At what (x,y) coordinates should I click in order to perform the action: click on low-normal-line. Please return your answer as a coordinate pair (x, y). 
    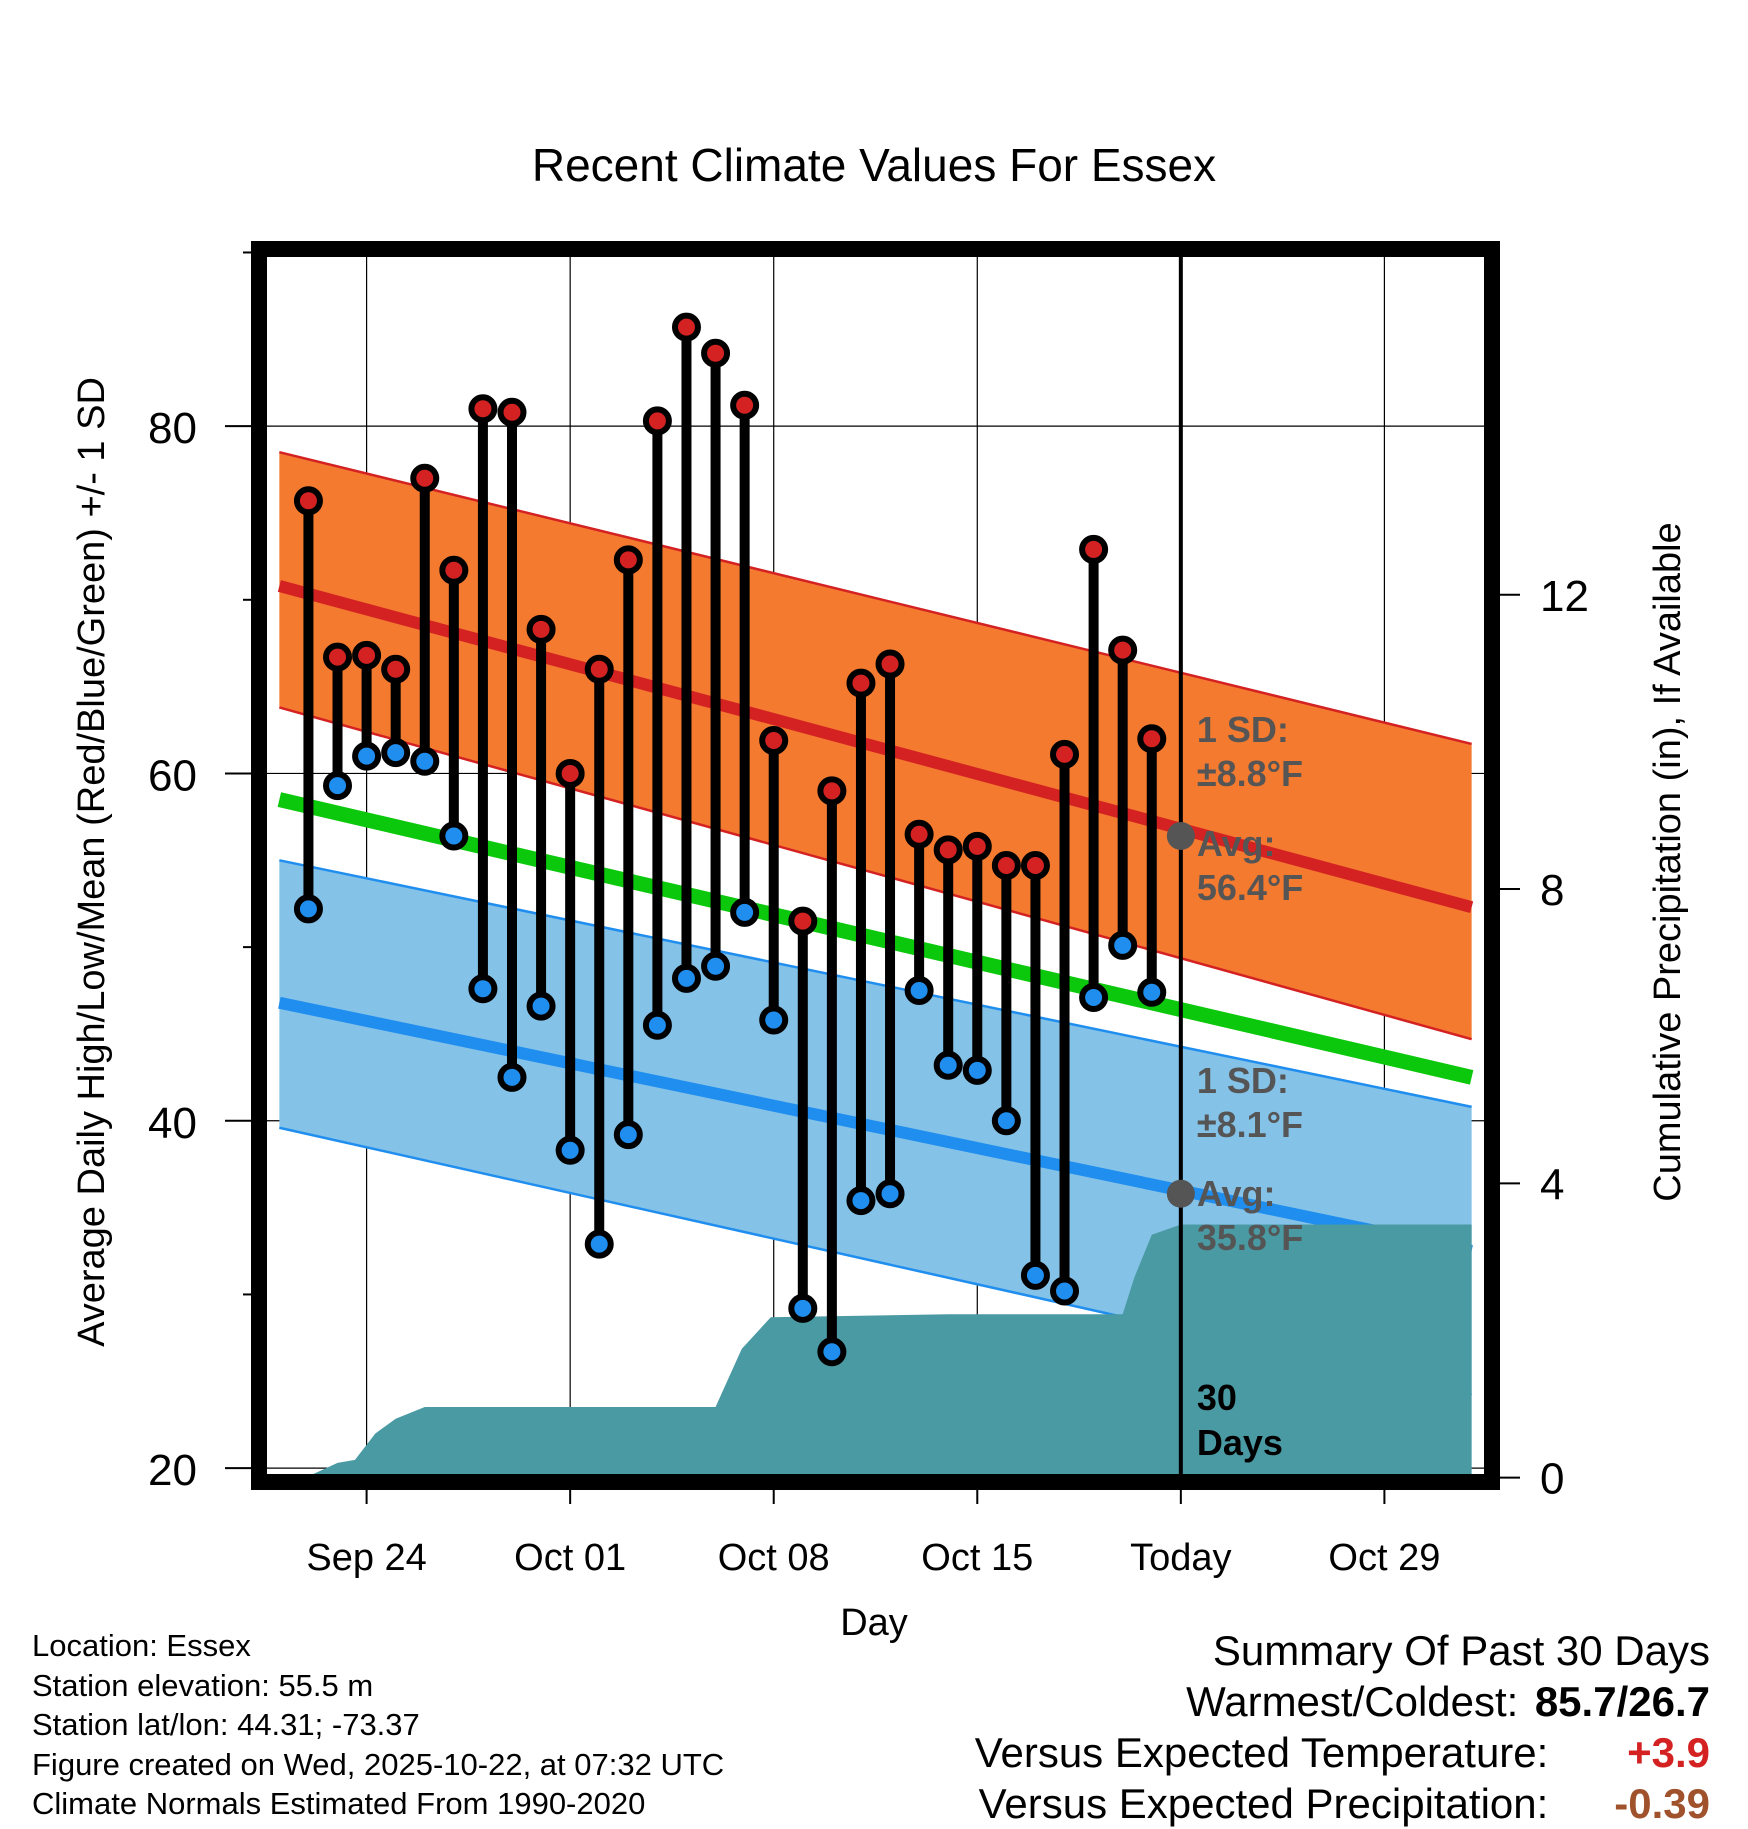
    Looking at the image, I should click on (875, 1126).